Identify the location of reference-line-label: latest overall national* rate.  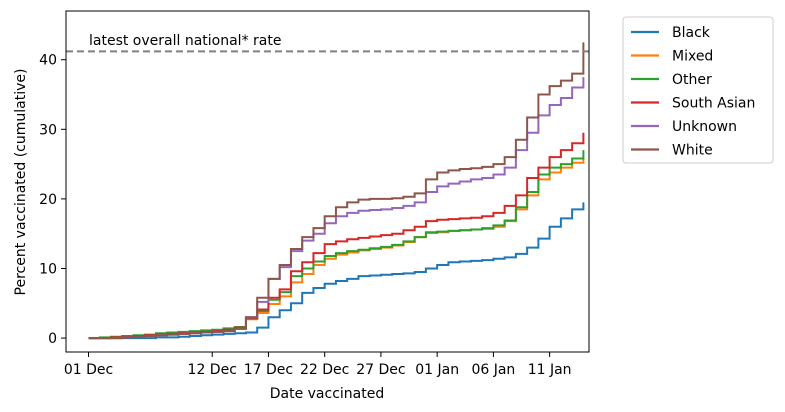
(185, 41).